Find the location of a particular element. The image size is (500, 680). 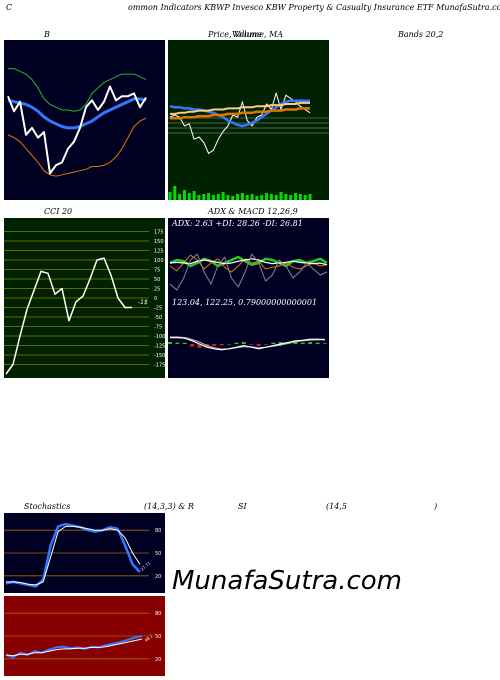

price-line is located at coordinates (77, 130).